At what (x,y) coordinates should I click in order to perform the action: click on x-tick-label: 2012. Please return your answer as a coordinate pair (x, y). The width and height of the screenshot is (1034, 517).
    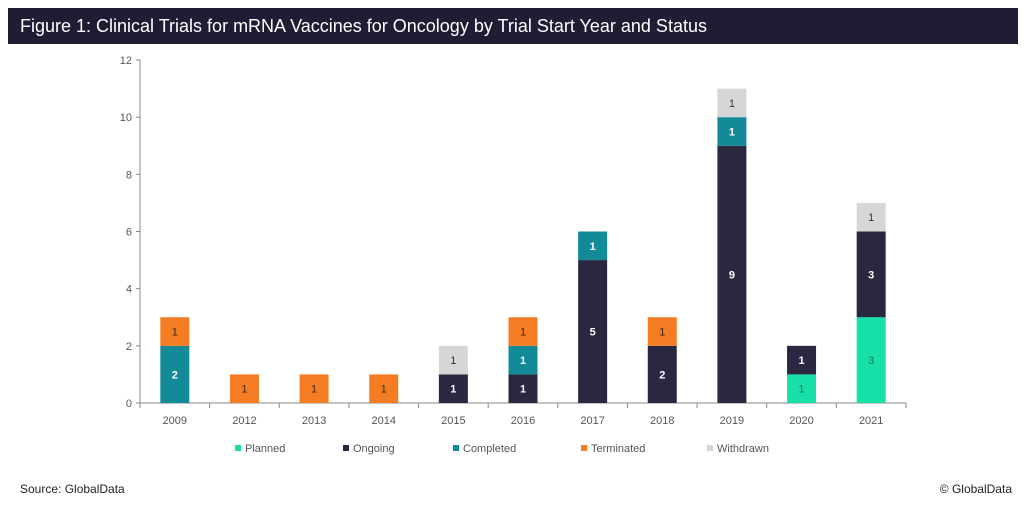
    Looking at the image, I should click on (244, 421).